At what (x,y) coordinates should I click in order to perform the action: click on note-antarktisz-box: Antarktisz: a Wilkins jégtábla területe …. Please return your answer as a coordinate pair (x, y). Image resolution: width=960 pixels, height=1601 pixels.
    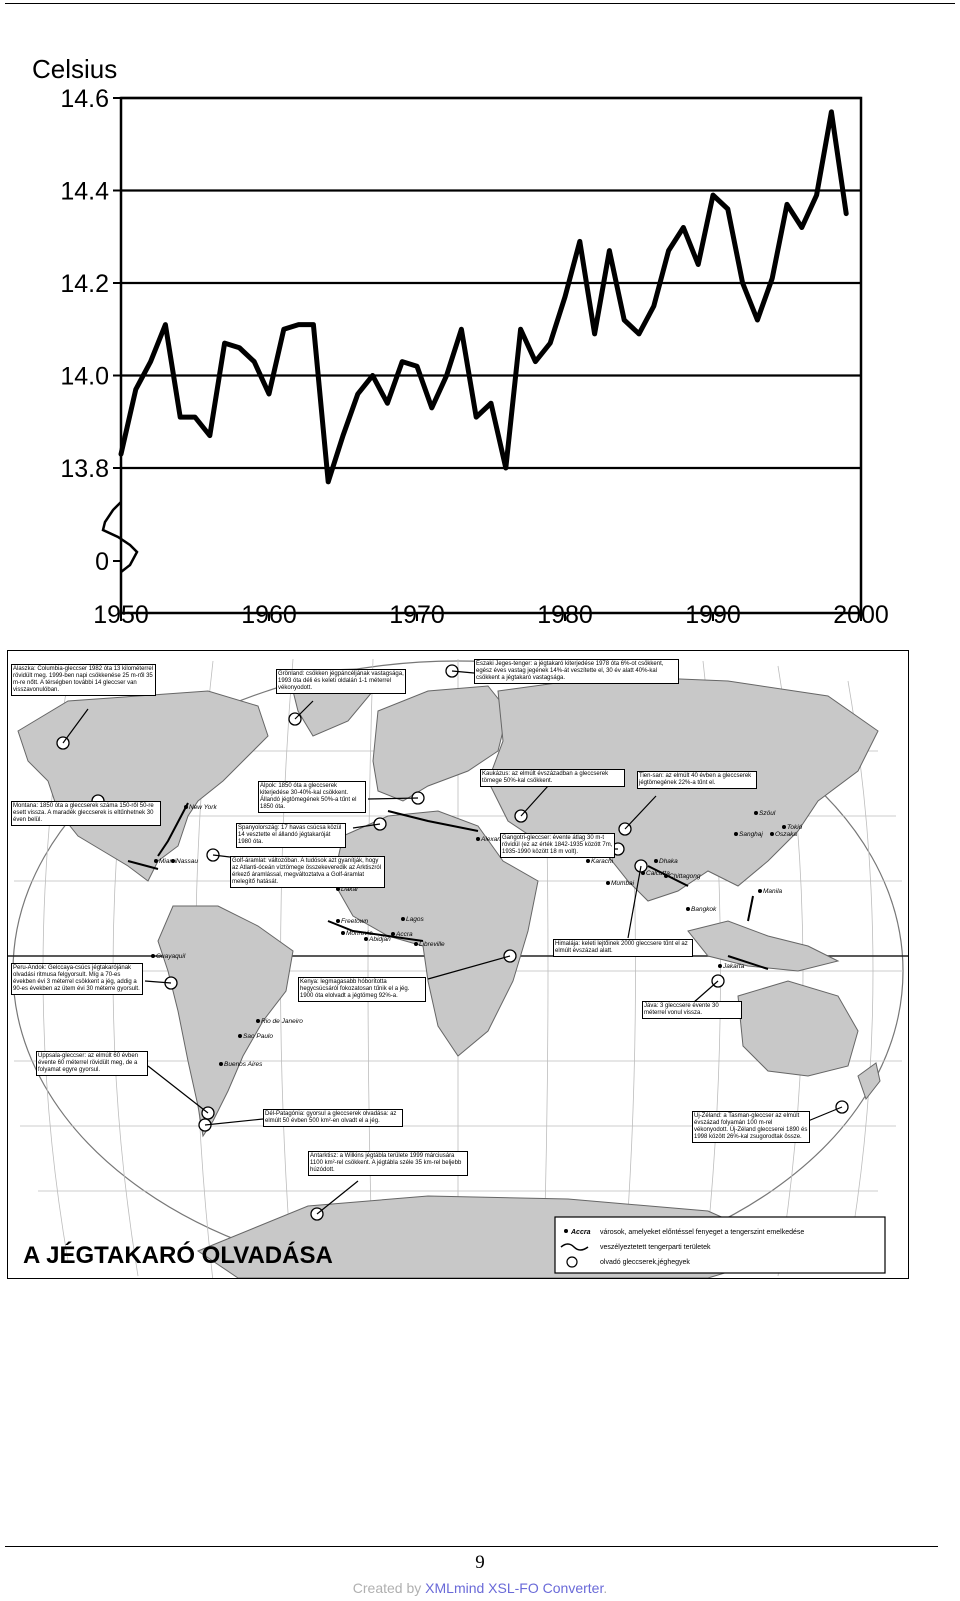
    Looking at the image, I should click on (388, 1163).